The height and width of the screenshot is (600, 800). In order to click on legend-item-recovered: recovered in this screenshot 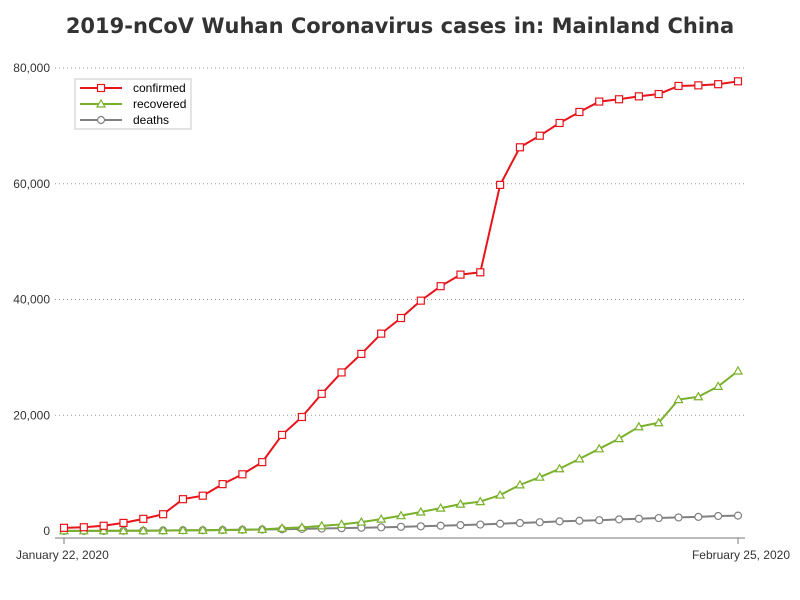, I will do `click(133, 104)`.